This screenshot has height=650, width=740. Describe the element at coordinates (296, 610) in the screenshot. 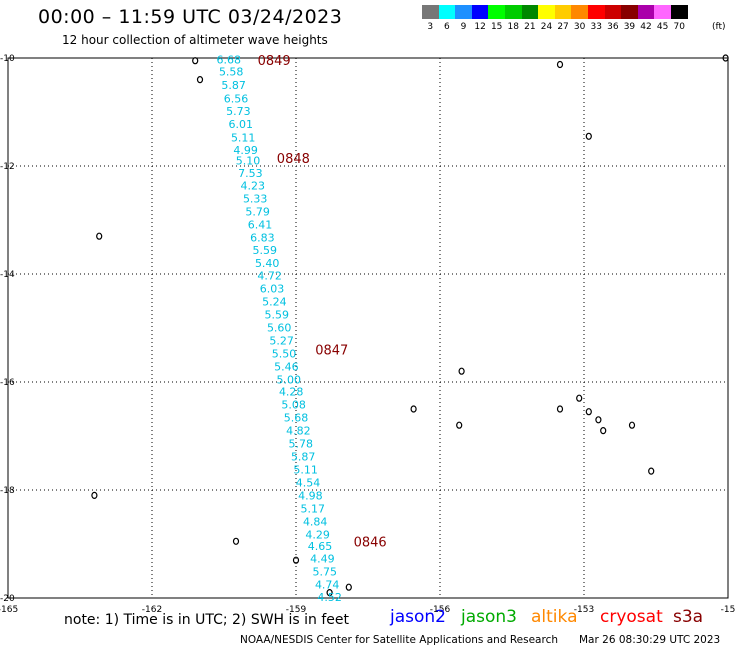

I see `lon-tick-label: -159` at that location.